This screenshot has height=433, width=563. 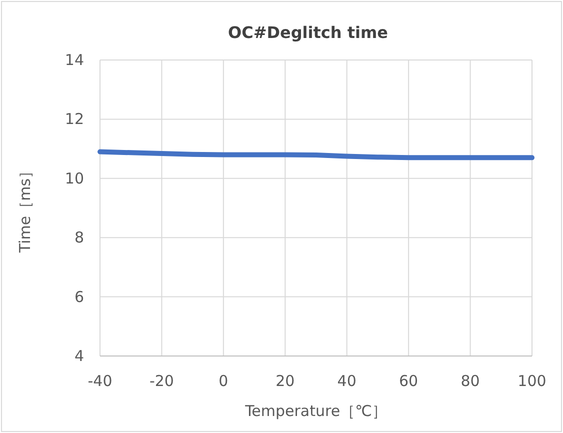 What do you see at coordinates (79, 237) in the screenshot?
I see `y-tick-label: 8` at bounding box center [79, 237].